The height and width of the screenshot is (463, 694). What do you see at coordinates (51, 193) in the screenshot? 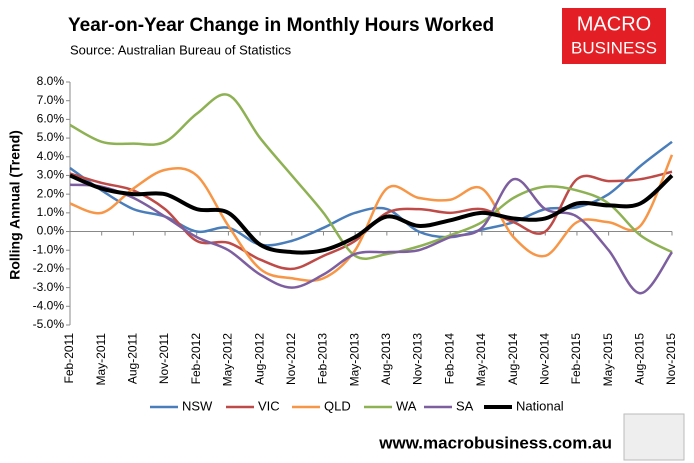
I see `y-tick-label: 2.0%` at bounding box center [51, 193].